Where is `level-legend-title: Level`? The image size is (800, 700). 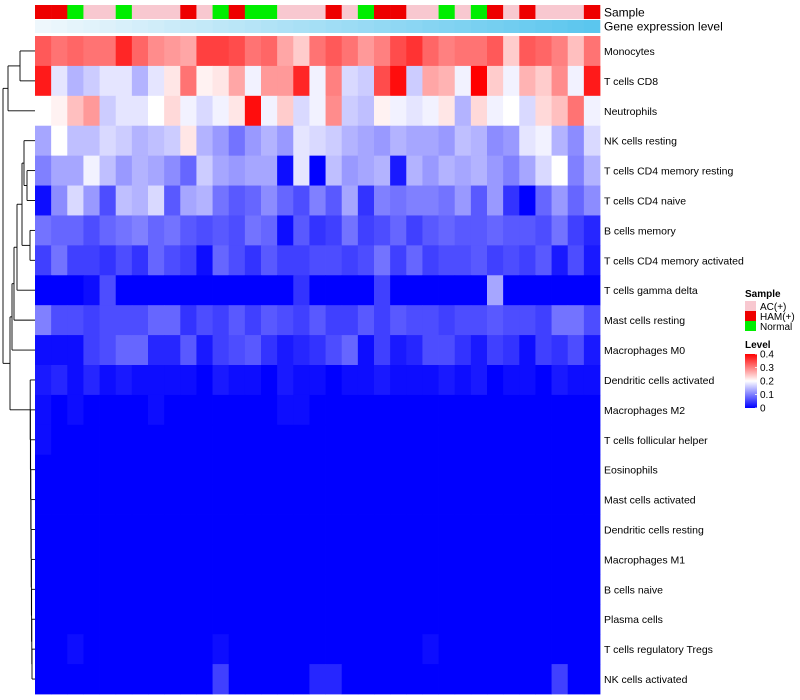 level-legend-title: Level is located at coordinates (758, 345).